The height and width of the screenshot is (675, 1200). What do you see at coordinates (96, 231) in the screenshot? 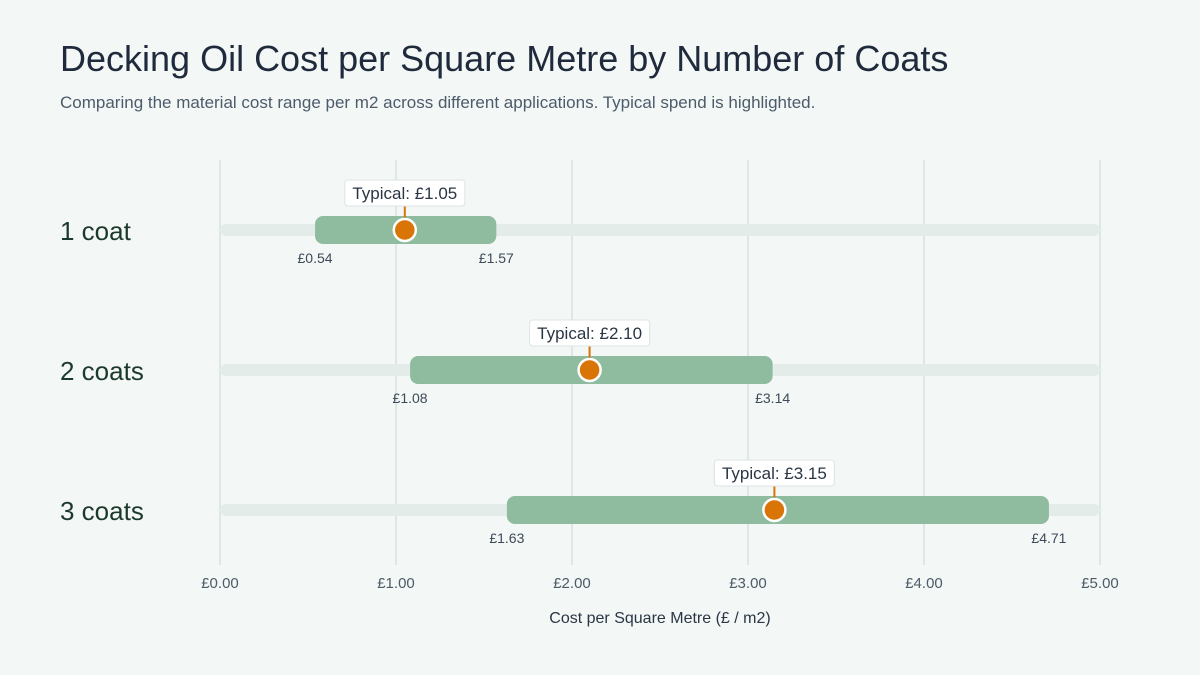
I see `row-label: 1 coat` at bounding box center [96, 231].